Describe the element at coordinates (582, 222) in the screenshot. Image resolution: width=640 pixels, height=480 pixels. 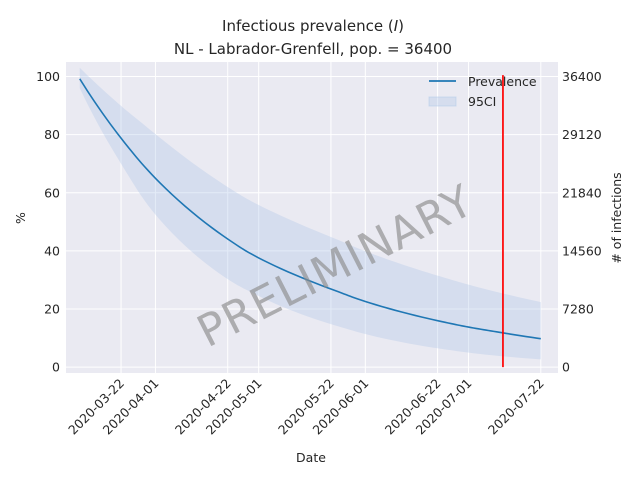
I see `y2-axis-ticks: 0 7280 14560 21840 29120 36400` at that location.